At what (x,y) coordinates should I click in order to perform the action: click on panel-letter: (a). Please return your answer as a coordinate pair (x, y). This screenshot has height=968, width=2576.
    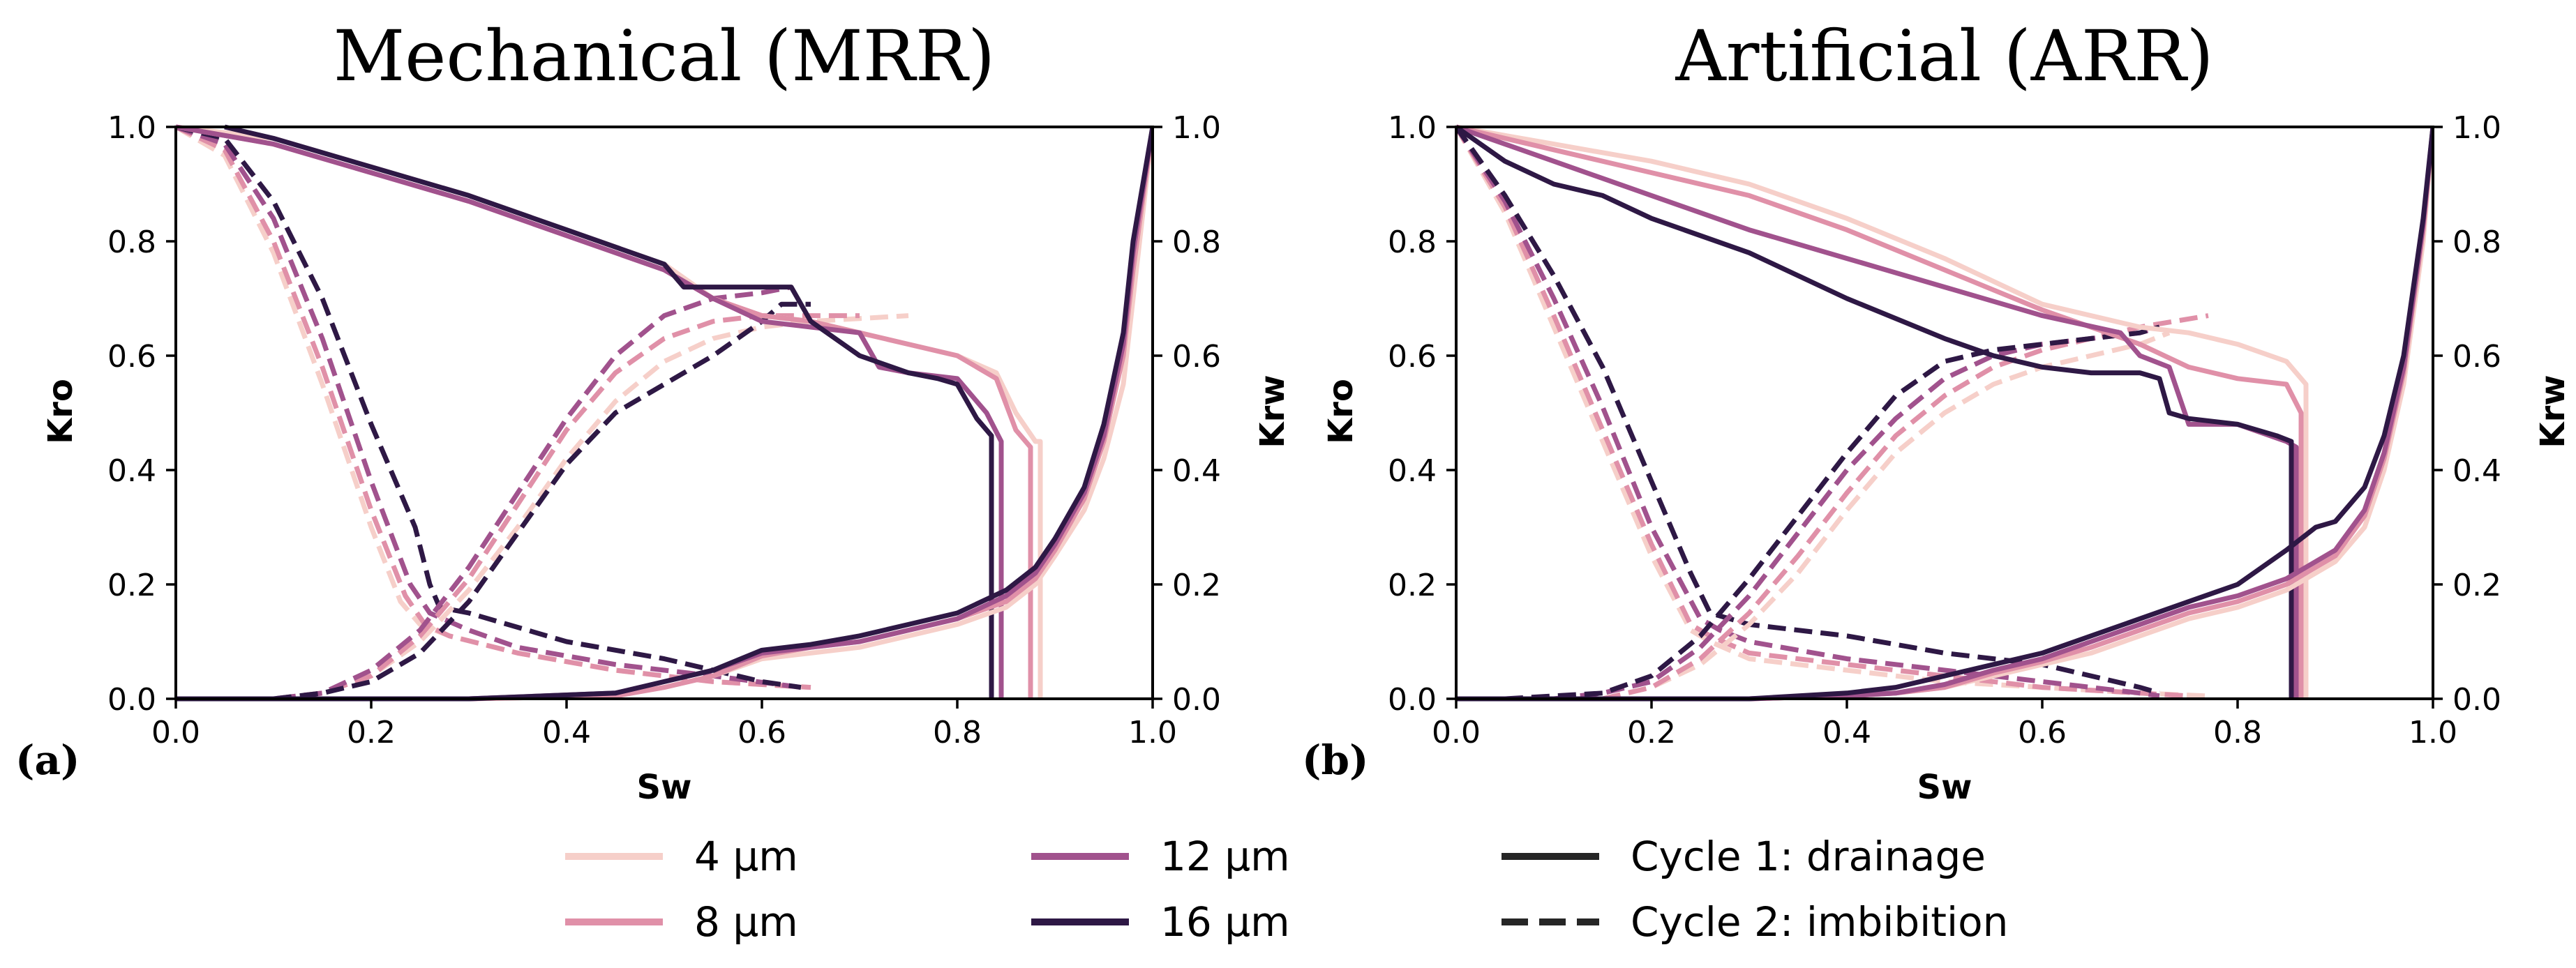
    Looking at the image, I should click on (47, 760).